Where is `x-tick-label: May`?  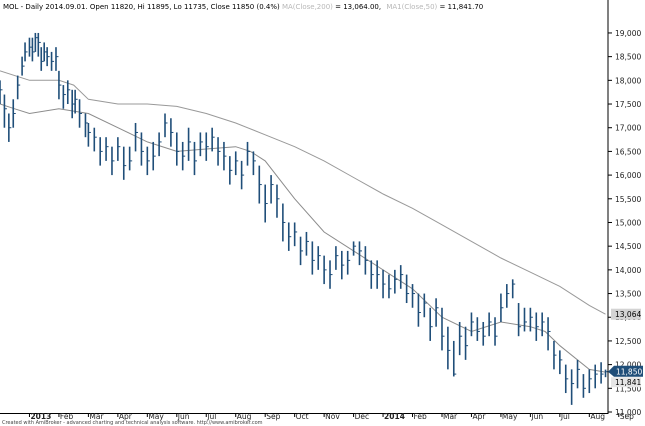
x-tick-label: May is located at coordinates (510, 416).